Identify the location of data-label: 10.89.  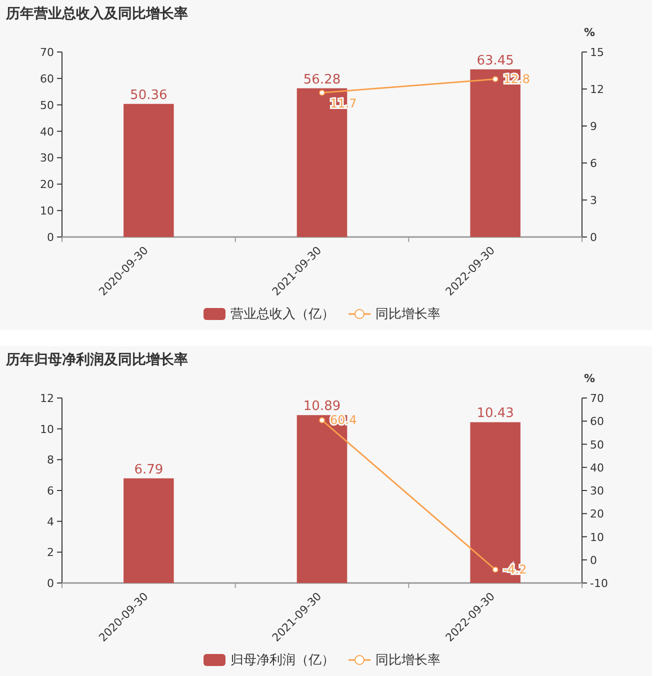
(322, 406).